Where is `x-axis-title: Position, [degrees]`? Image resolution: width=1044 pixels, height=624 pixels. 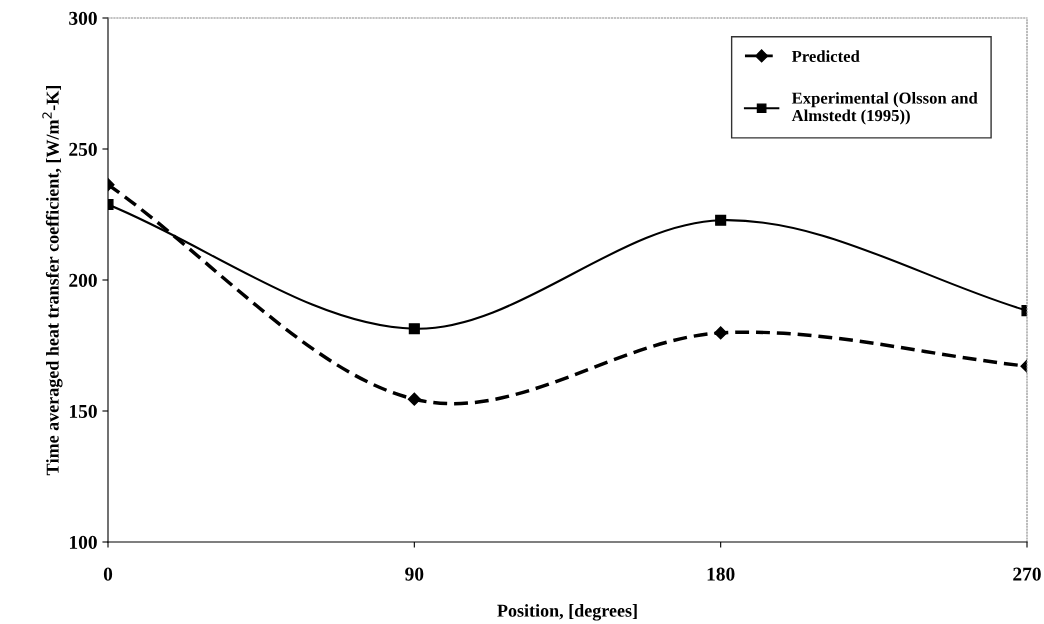 x-axis-title: Position, [degrees] is located at coordinates (567, 612).